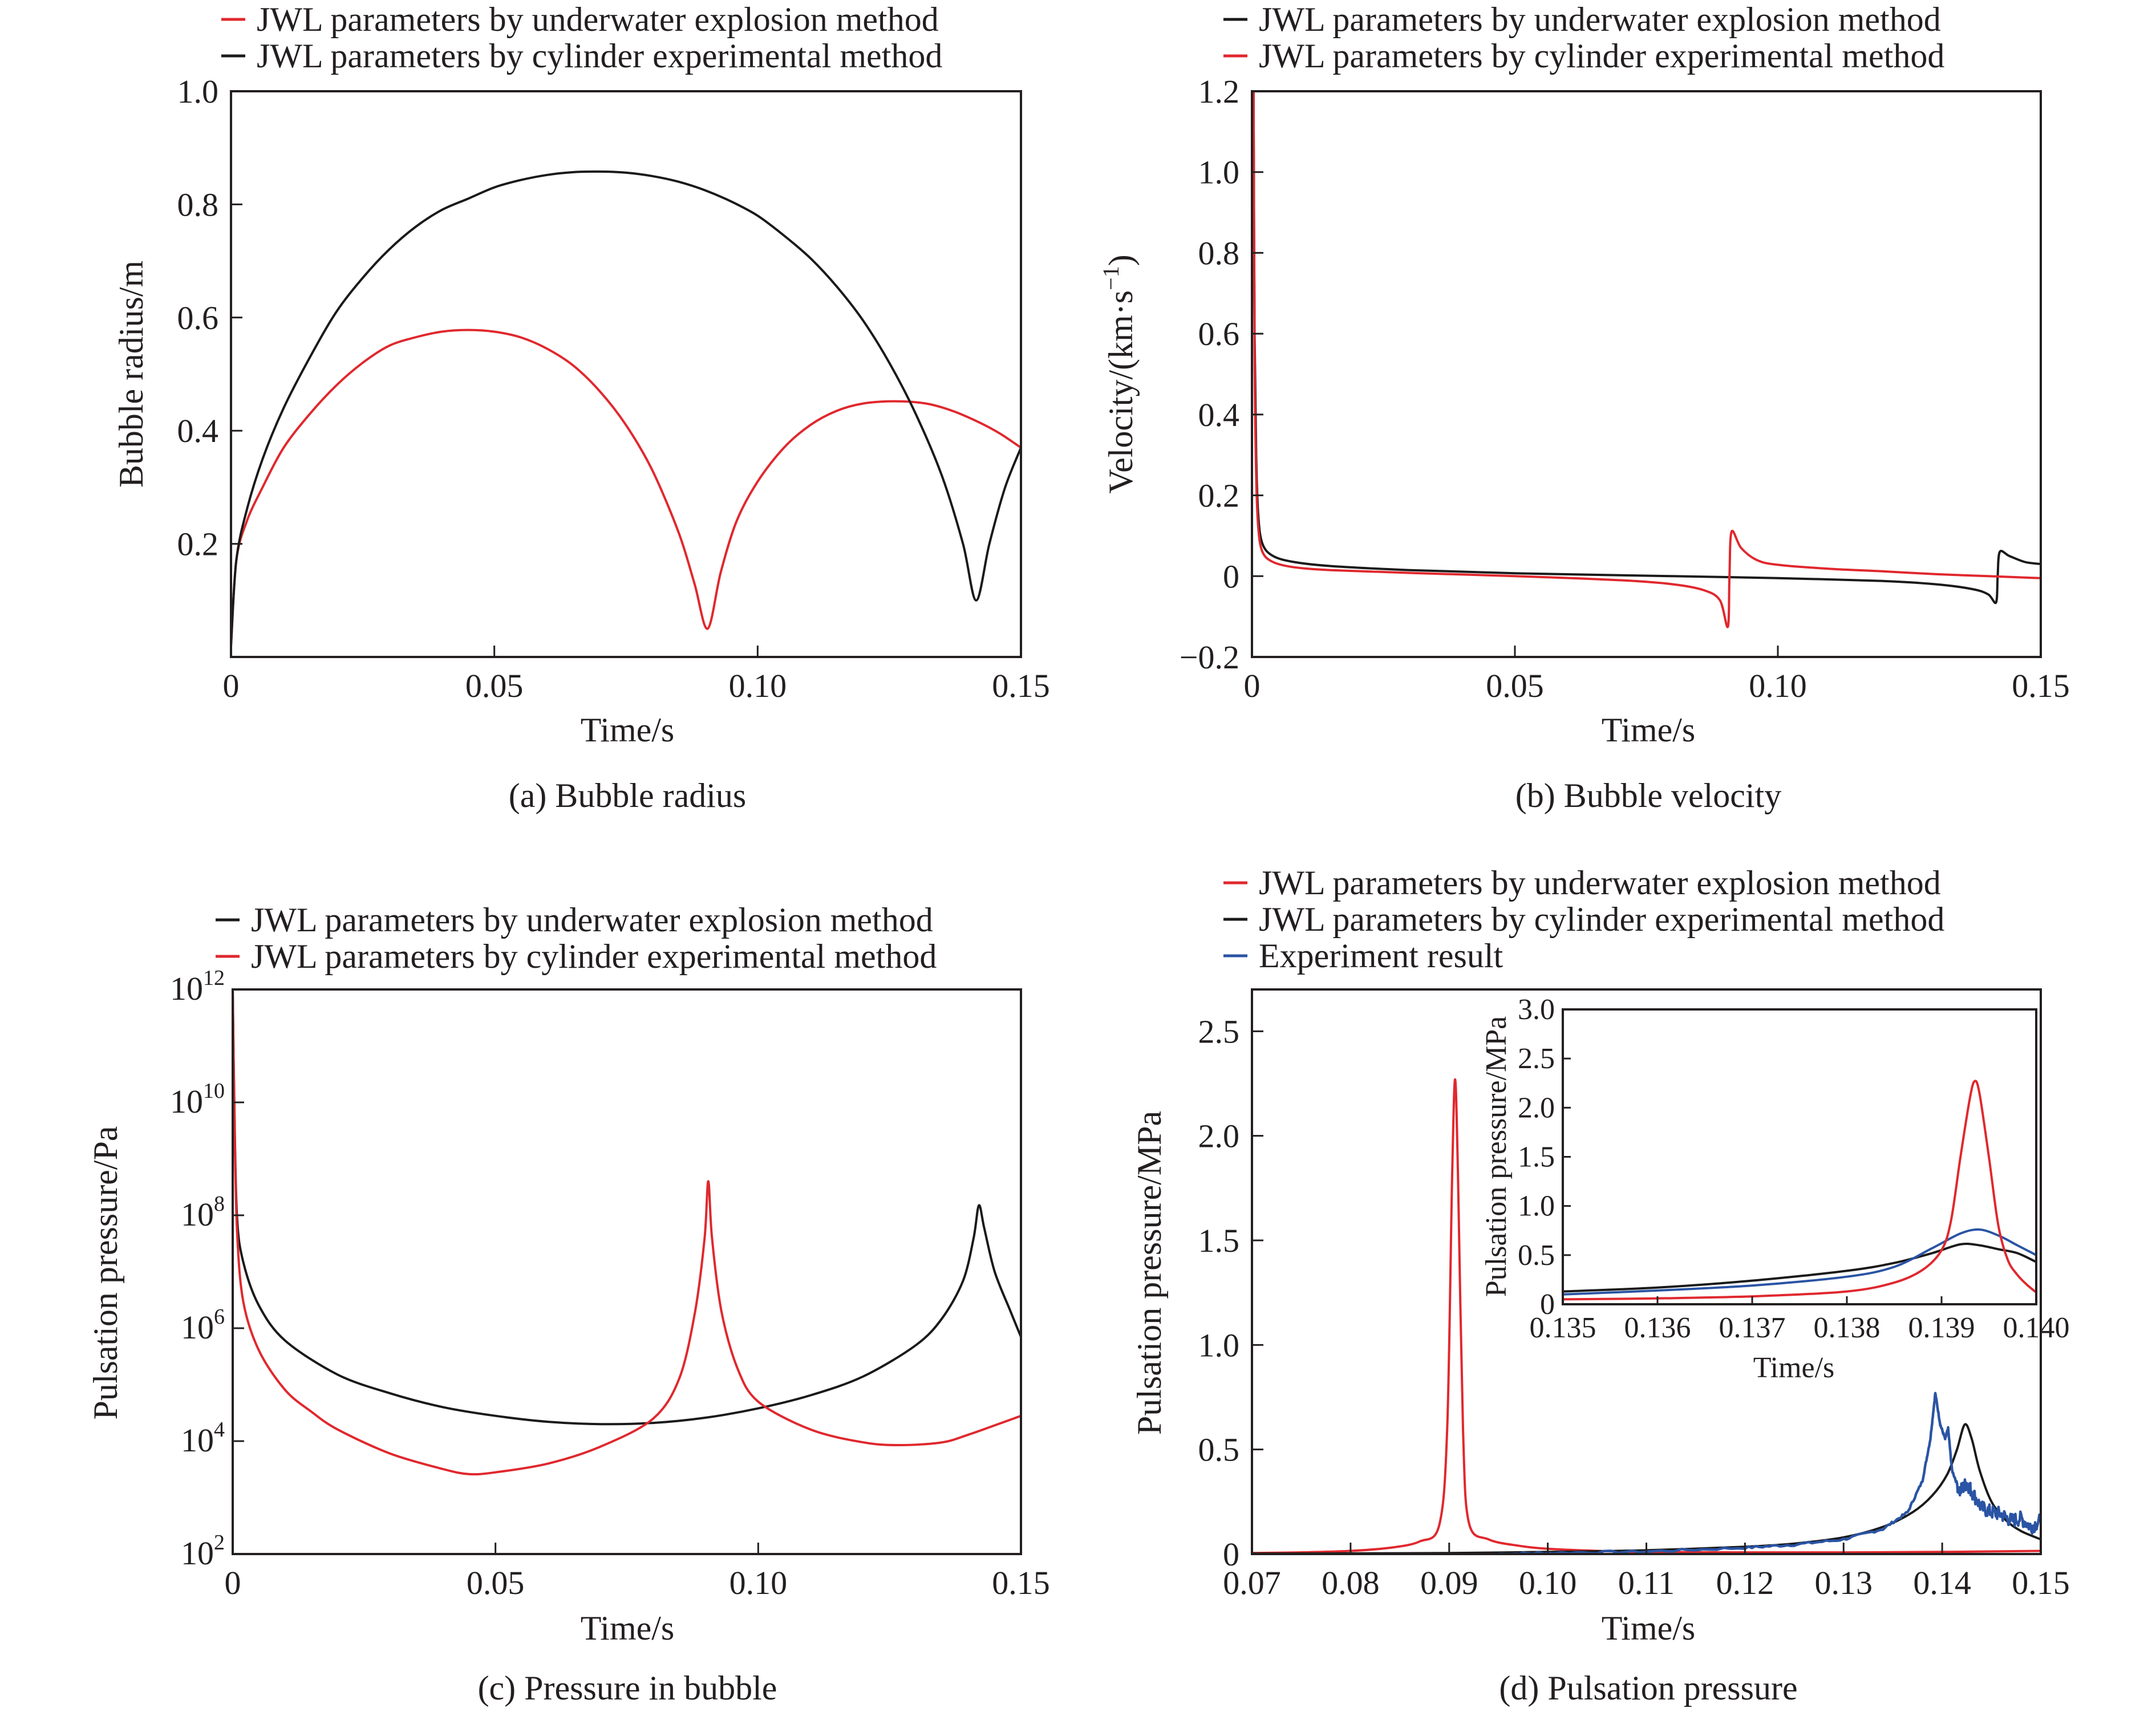  I want to click on legend-entry: Experiment result, so click(1381, 956).